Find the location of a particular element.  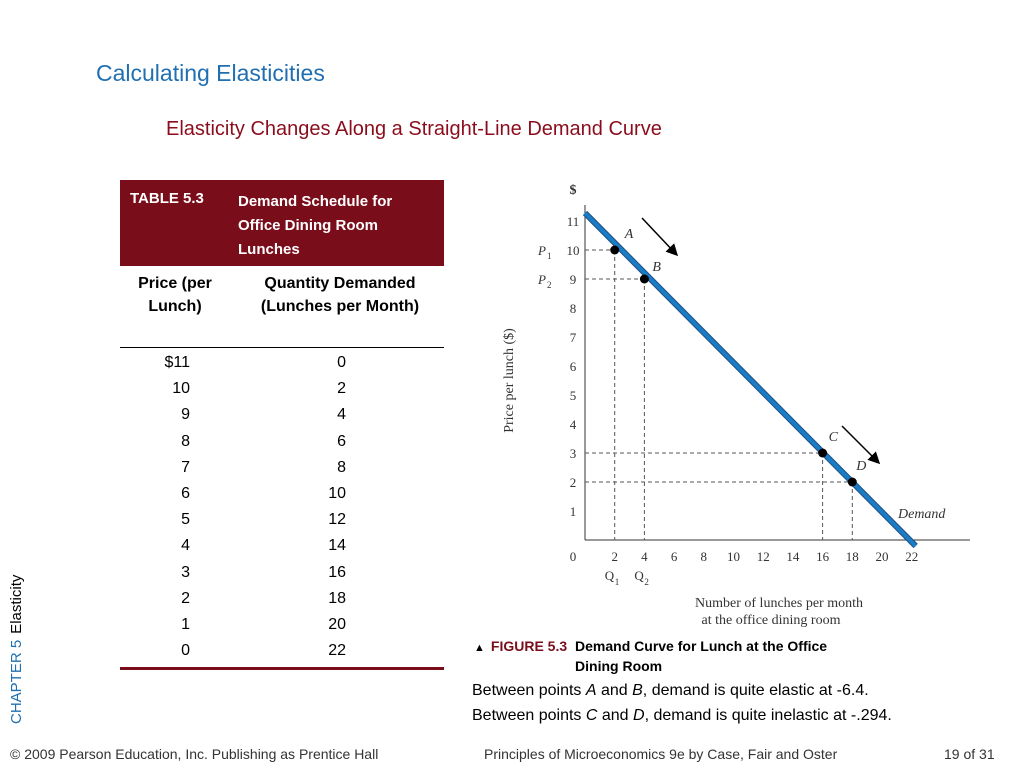

table-quantity-cell: 2 is located at coordinates (341, 389).